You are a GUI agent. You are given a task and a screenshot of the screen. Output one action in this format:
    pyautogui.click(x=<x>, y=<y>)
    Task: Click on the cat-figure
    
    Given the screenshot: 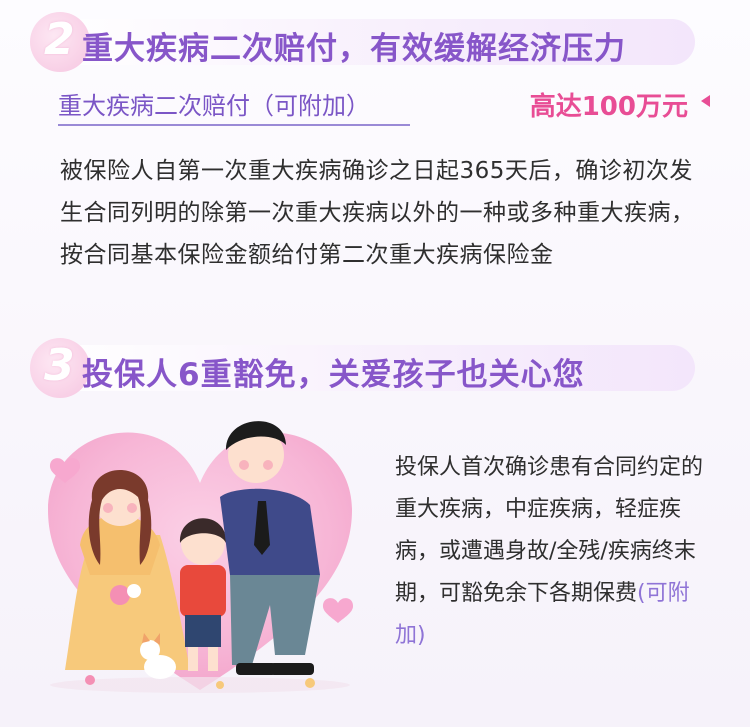 What is the action you would take?
    pyautogui.click(x=158, y=656)
    